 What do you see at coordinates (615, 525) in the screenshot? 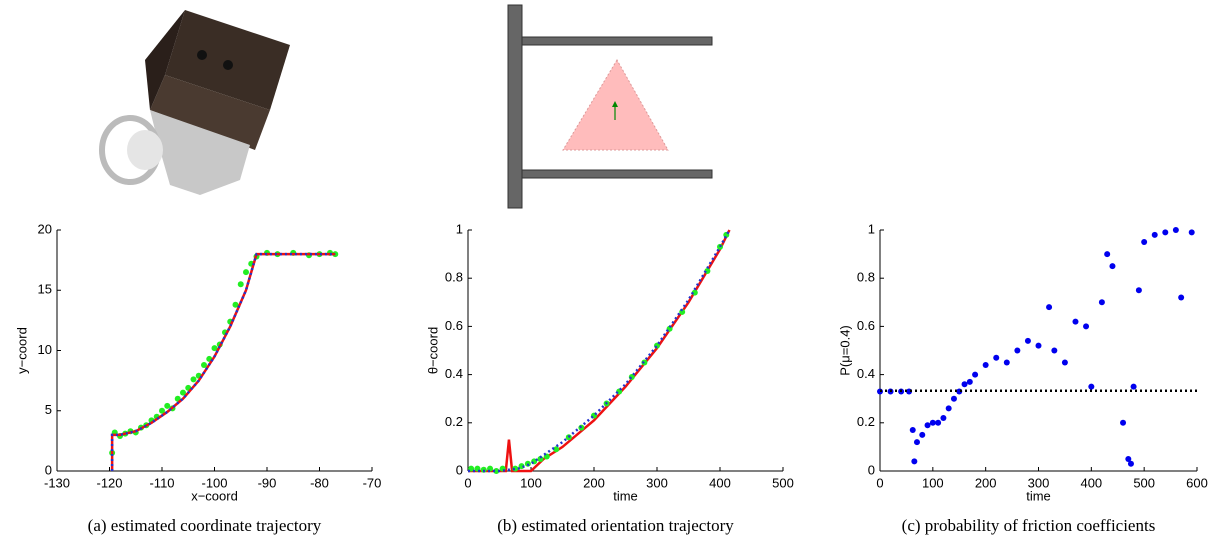
I see `caption: (b) estimated orientation trajectory` at bounding box center [615, 525].